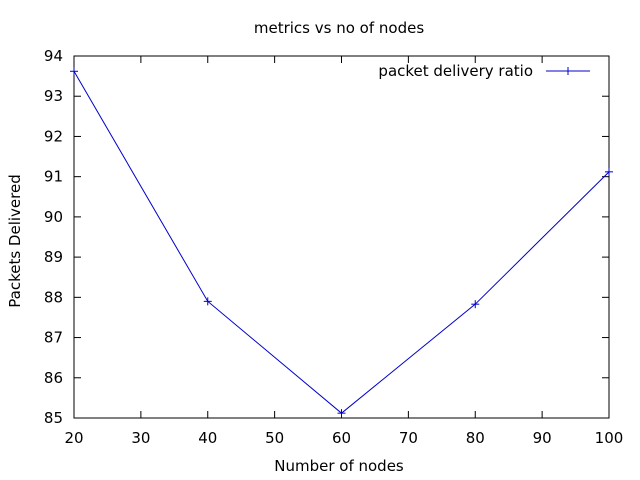 The height and width of the screenshot is (480, 640). Describe the element at coordinates (339, 466) in the screenshot. I see `x-axis-label: Number of nodes` at that location.